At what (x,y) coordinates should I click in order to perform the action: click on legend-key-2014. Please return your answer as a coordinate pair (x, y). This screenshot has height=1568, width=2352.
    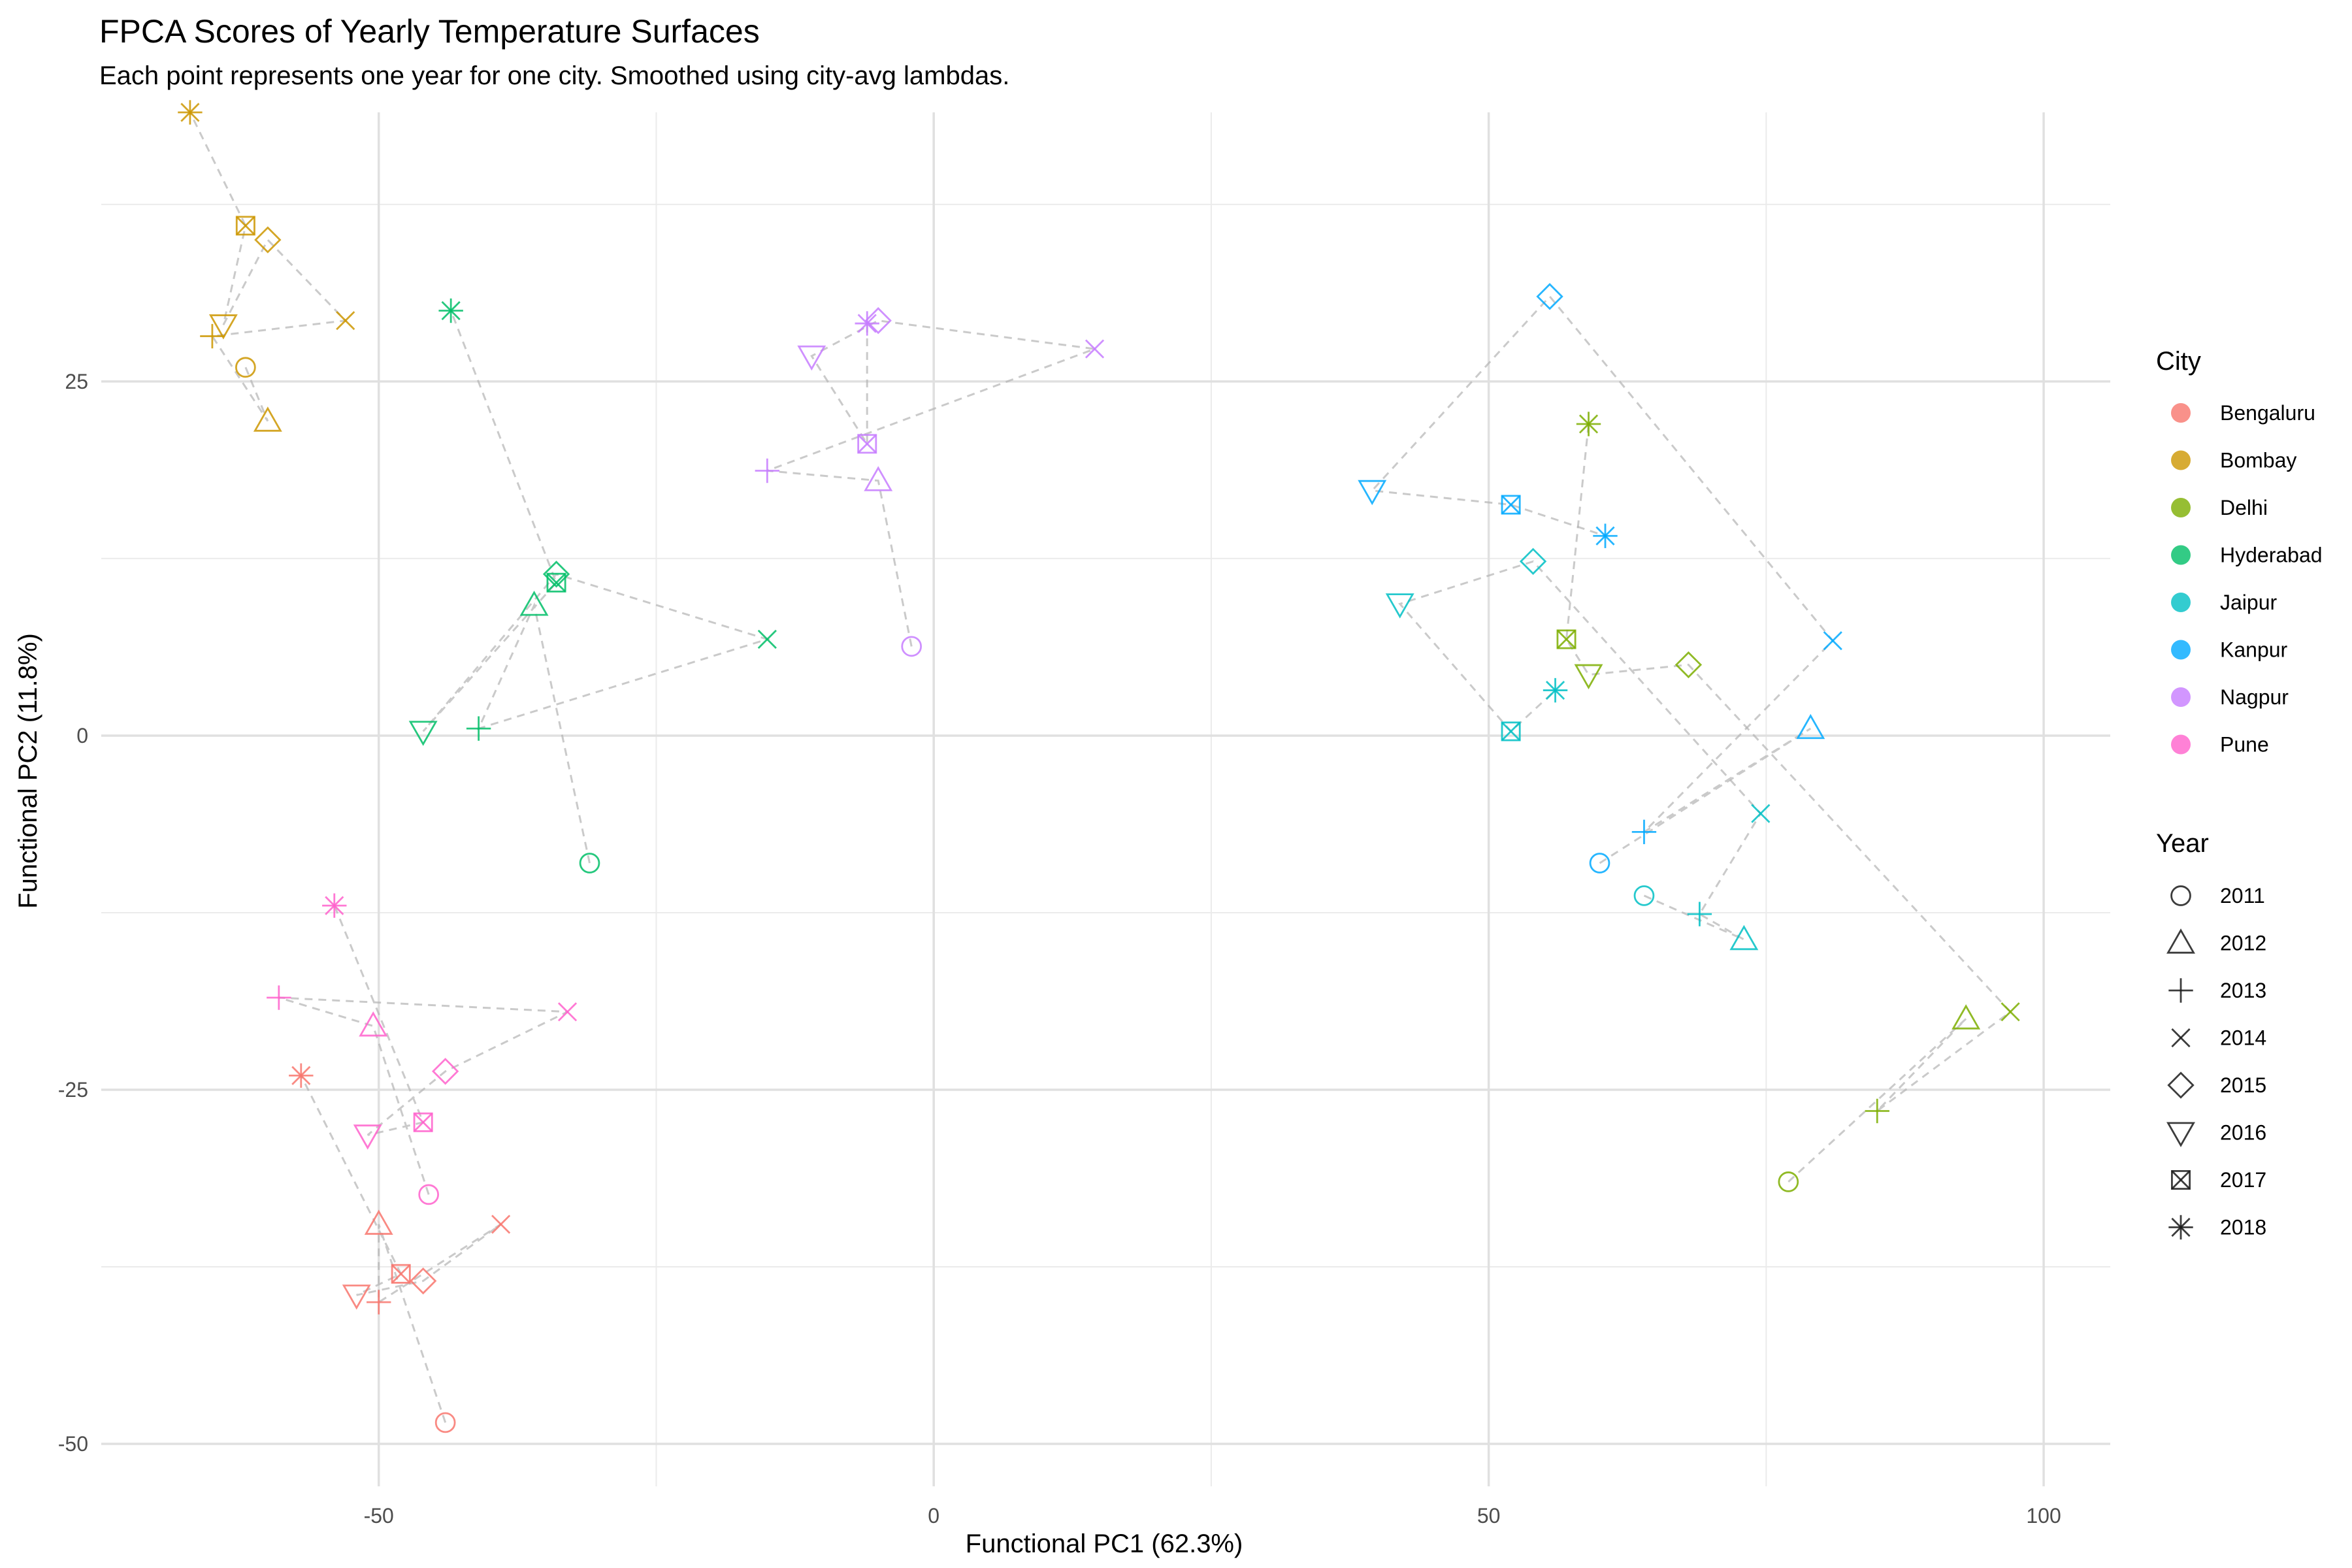
    Looking at the image, I should click on (2181, 1038).